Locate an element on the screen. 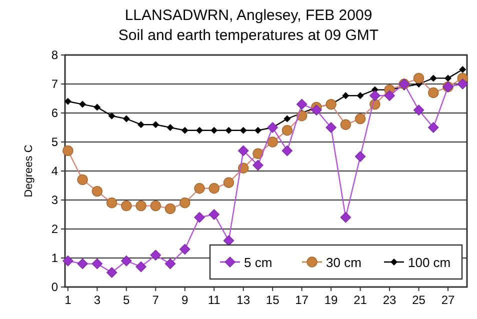  y-tick-label: 0 is located at coordinates (54, 287).